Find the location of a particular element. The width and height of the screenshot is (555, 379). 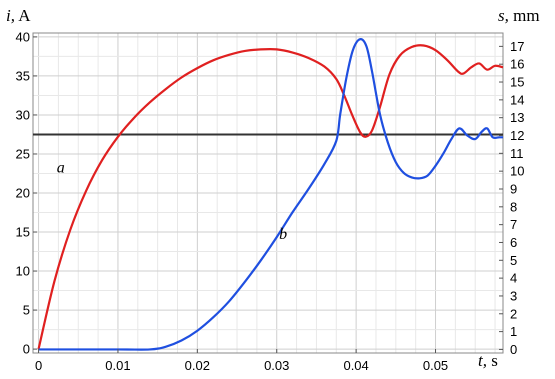

left-axis-title: i, A is located at coordinates (18, 16).